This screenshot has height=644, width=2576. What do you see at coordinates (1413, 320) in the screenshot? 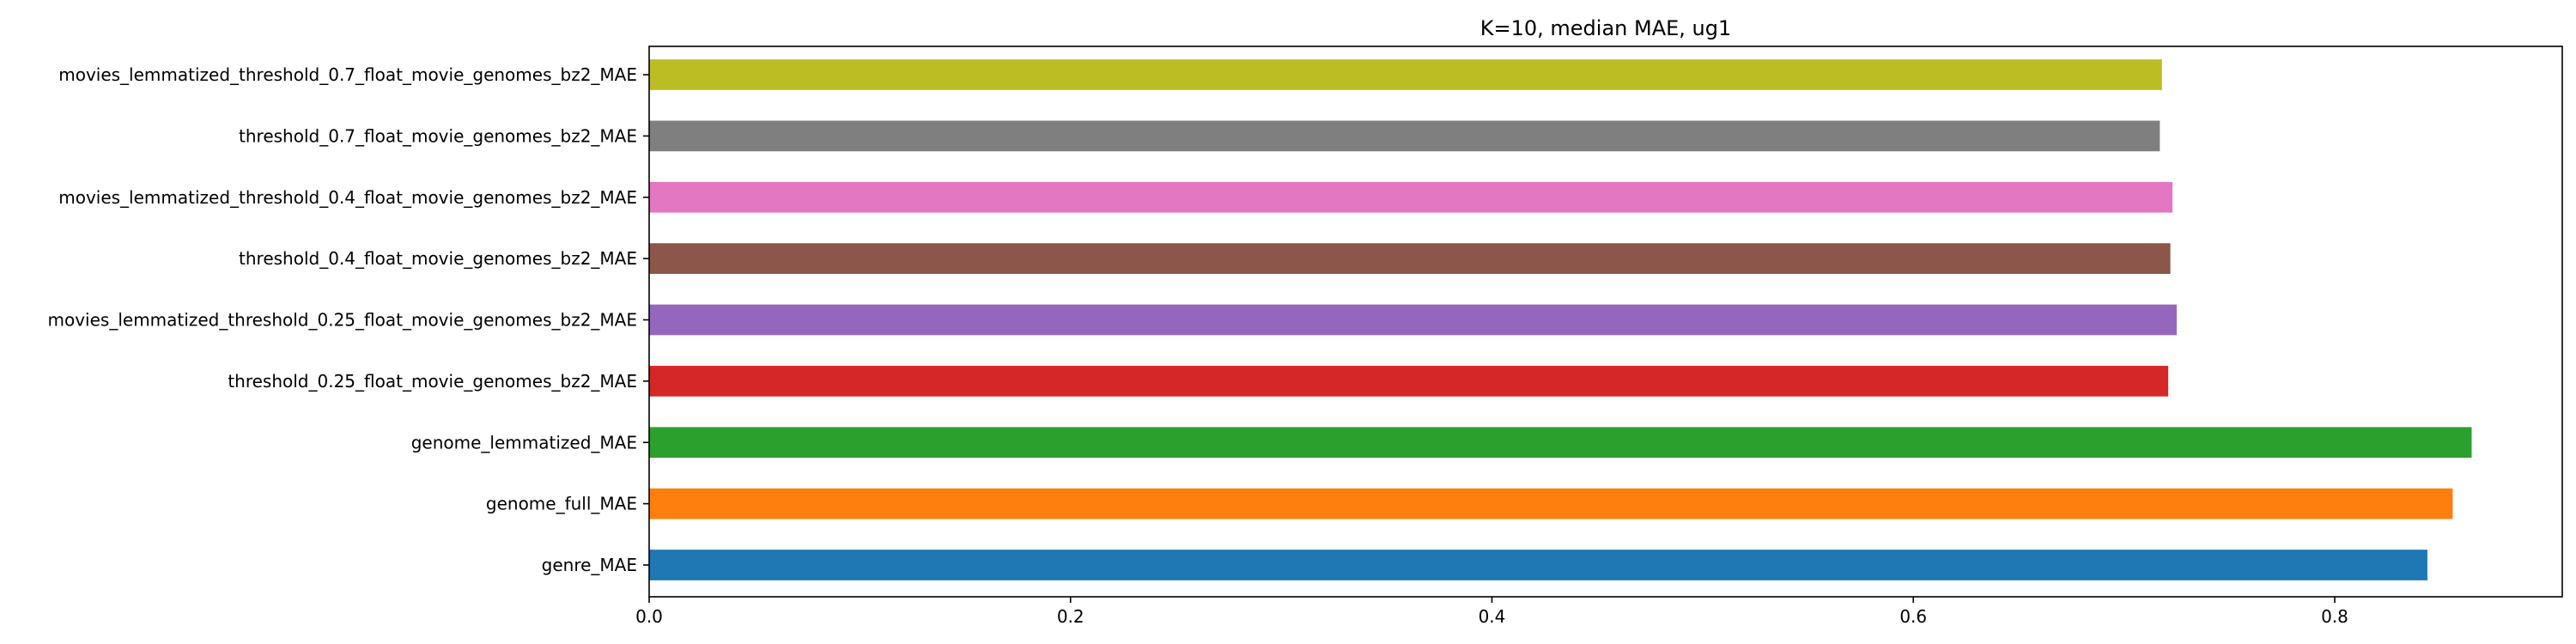
I see `bar-movies_lemmatized_threshold_0.25_float_movie_genomes_bz2_MAE` at bounding box center [1413, 320].